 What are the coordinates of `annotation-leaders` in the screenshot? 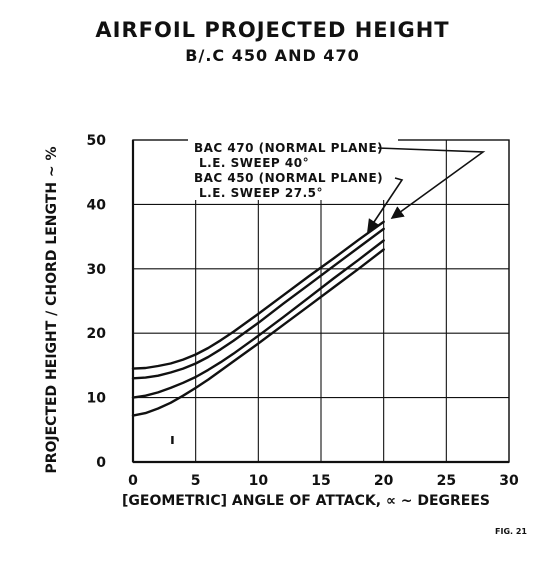 It's located at (426, 190).